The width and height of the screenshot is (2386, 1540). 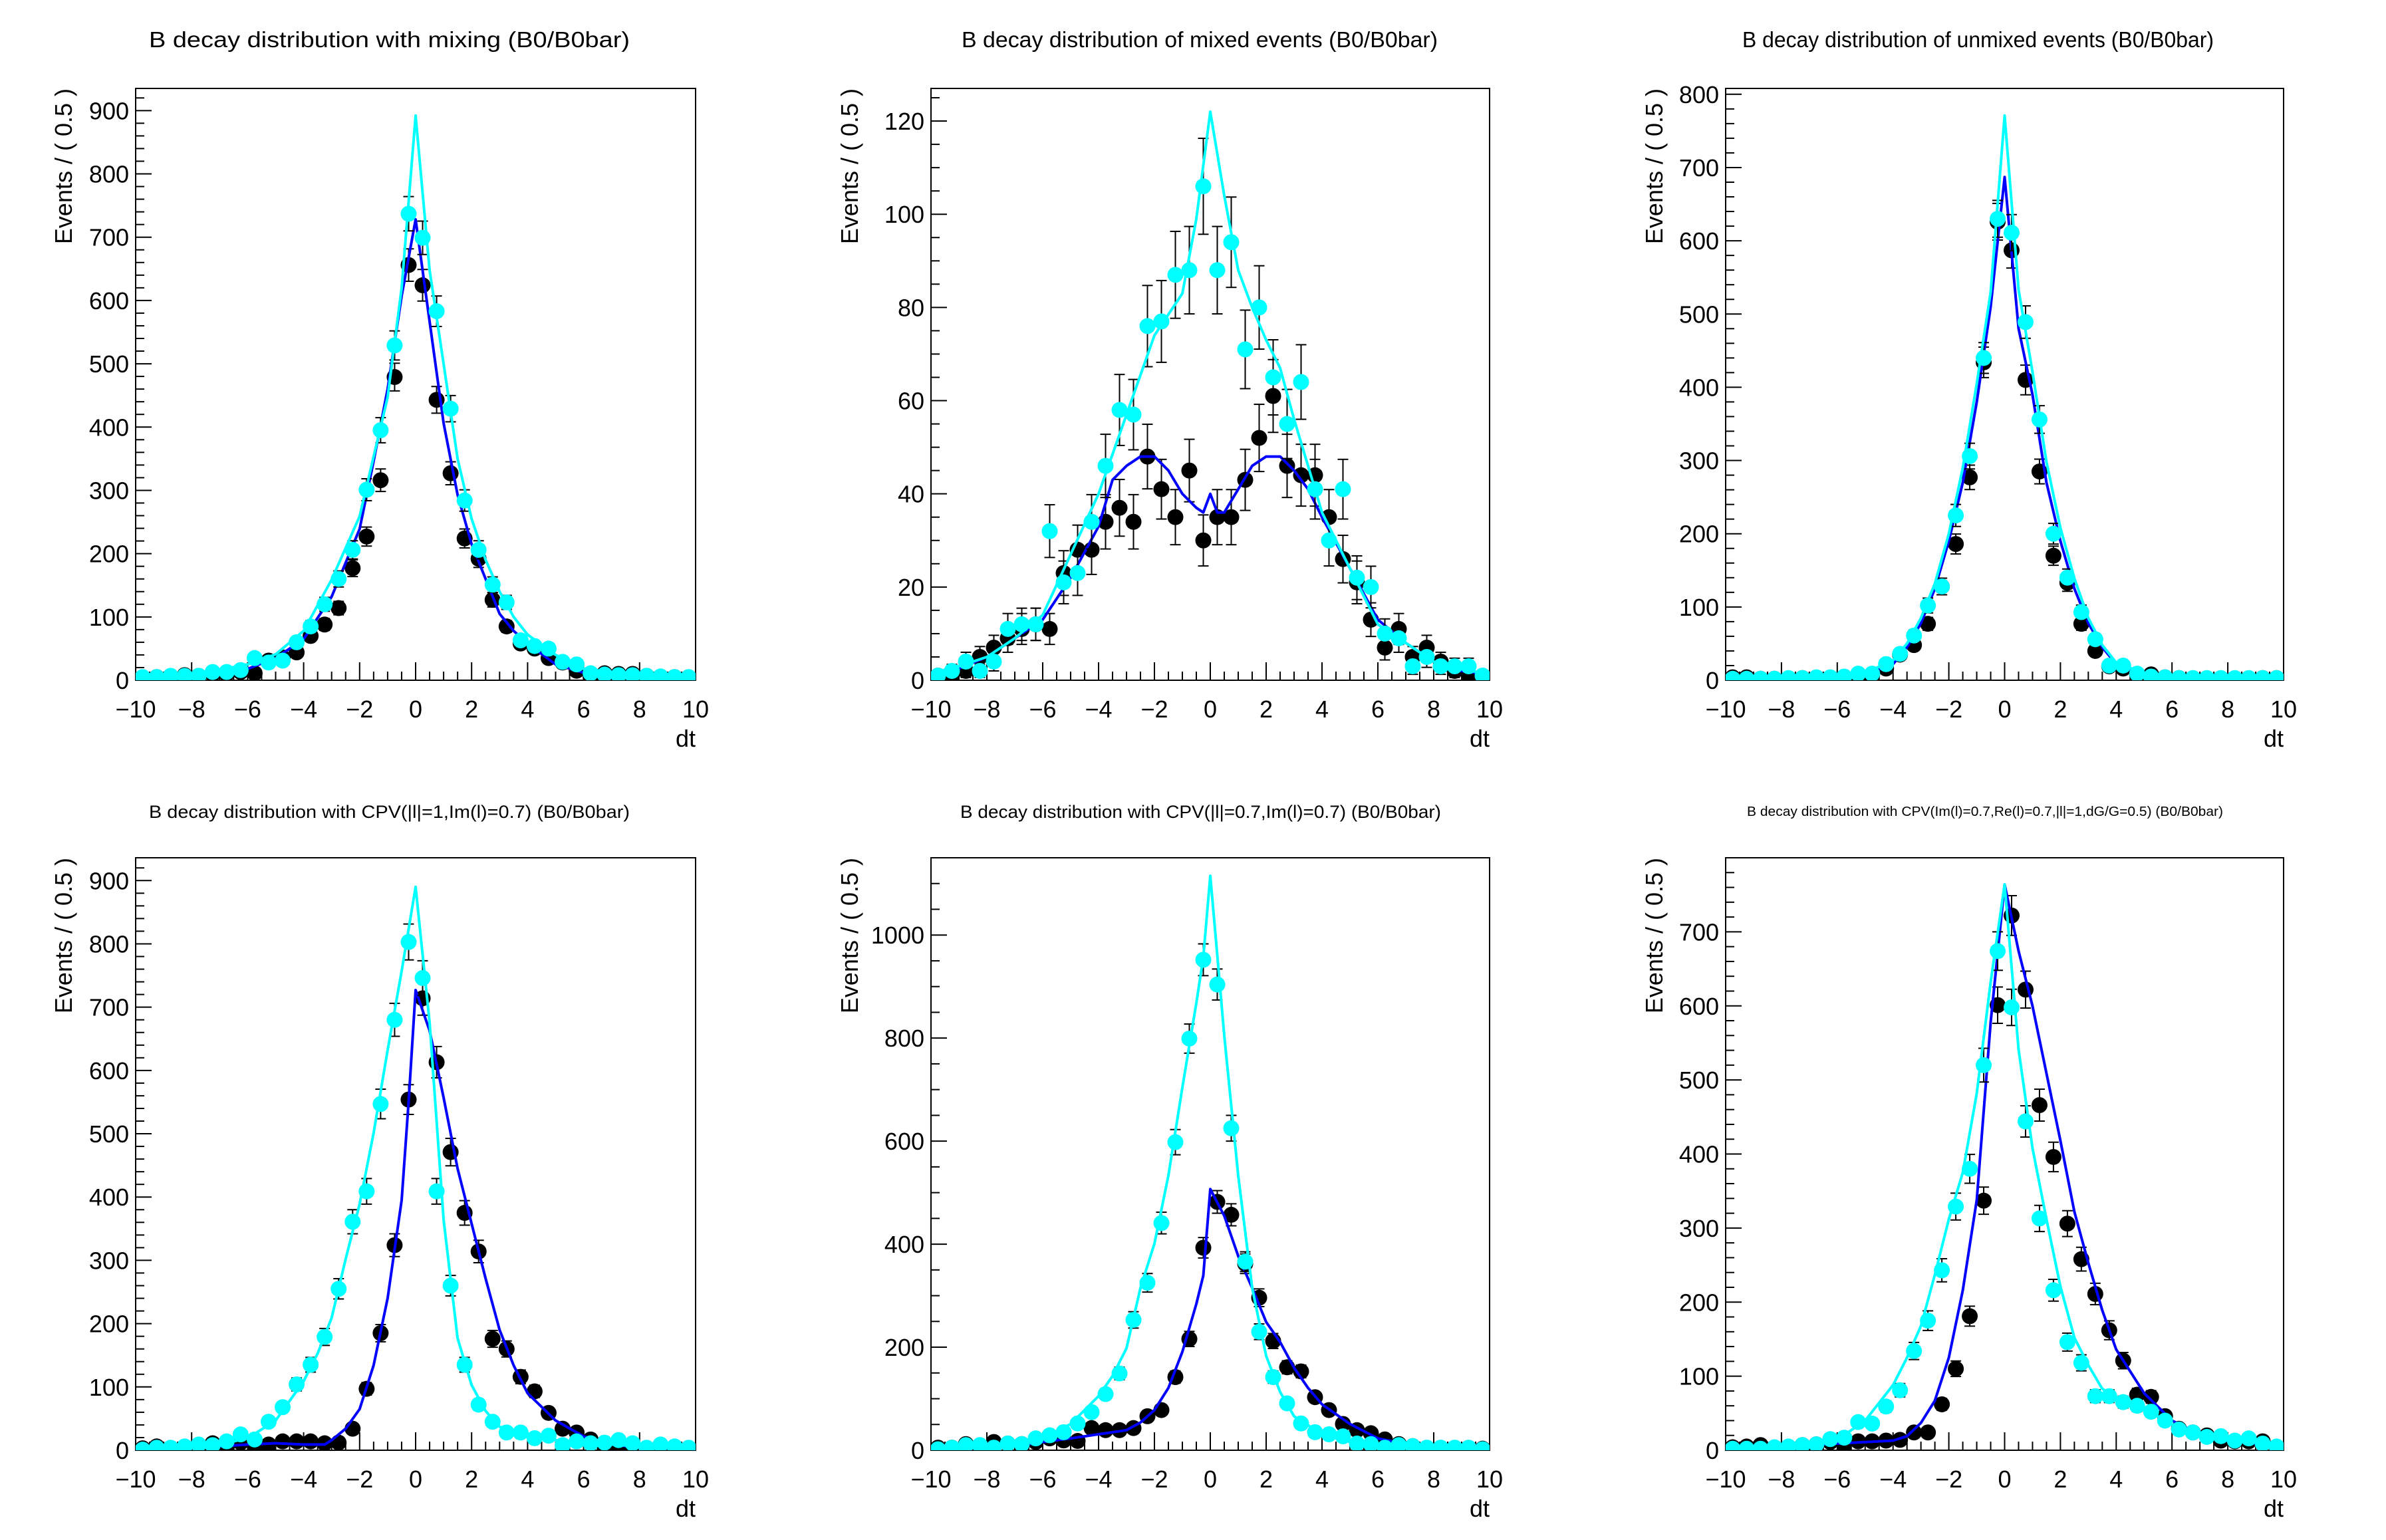 I want to click on y-tick-label: 200, so click(x=1699, y=534).